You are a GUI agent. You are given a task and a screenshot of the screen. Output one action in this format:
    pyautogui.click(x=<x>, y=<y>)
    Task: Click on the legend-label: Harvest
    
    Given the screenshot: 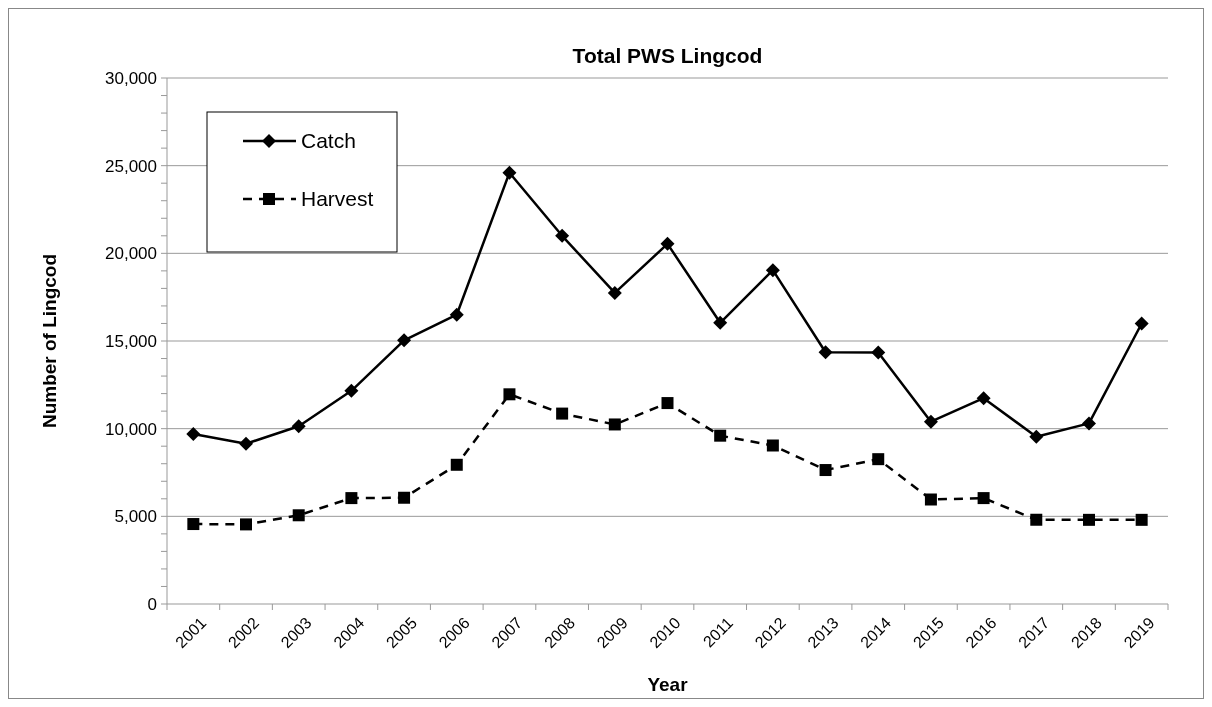 What is the action you would take?
    pyautogui.click(x=337, y=199)
    